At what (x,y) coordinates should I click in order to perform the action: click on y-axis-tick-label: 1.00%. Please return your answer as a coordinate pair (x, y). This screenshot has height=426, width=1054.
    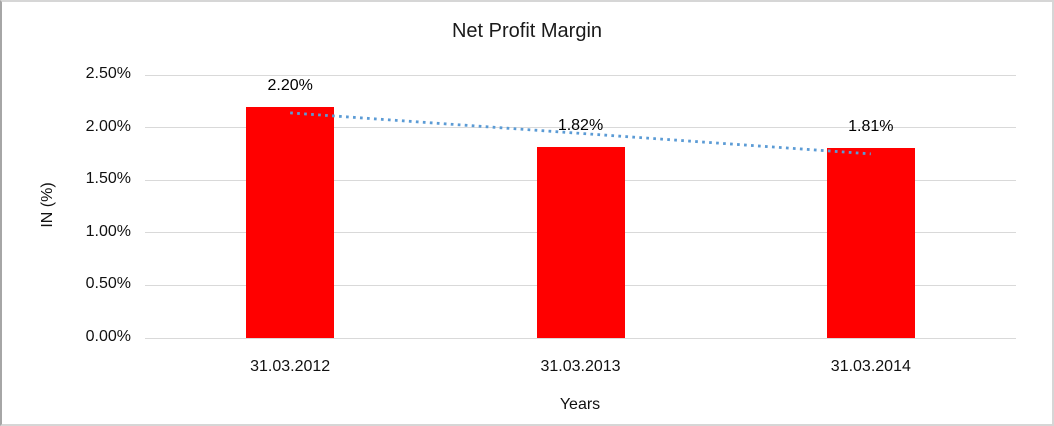
    Looking at the image, I should click on (108, 231).